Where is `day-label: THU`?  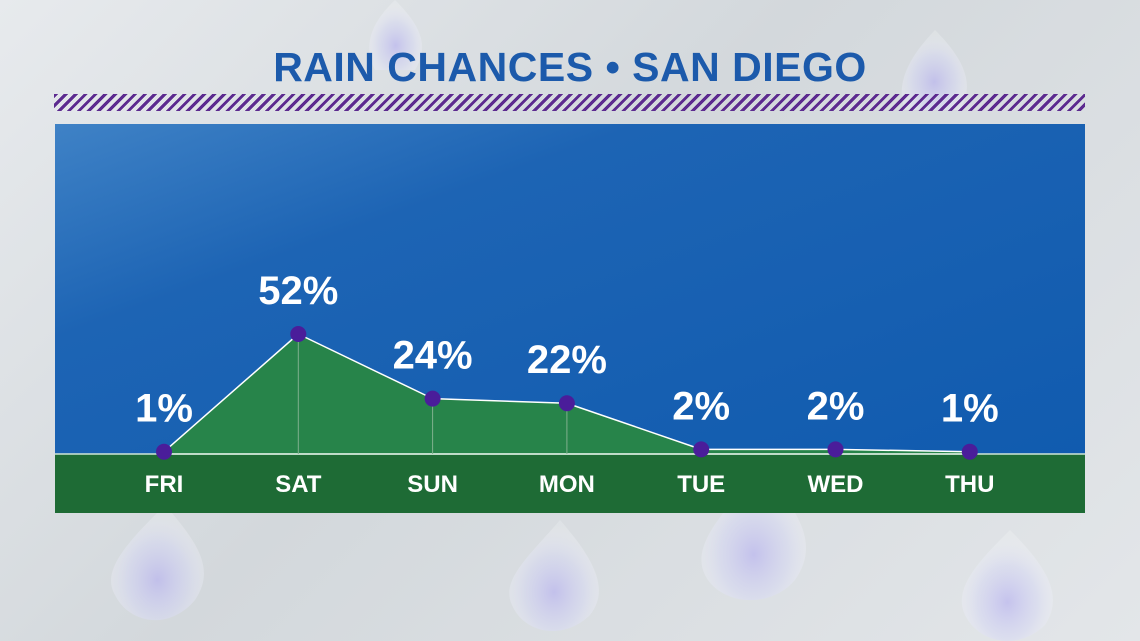
day-label: THU is located at coordinates (969, 484).